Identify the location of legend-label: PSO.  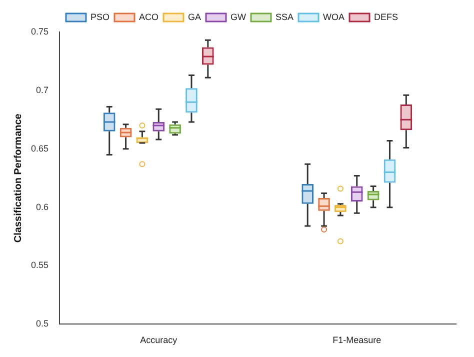
(100, 17).